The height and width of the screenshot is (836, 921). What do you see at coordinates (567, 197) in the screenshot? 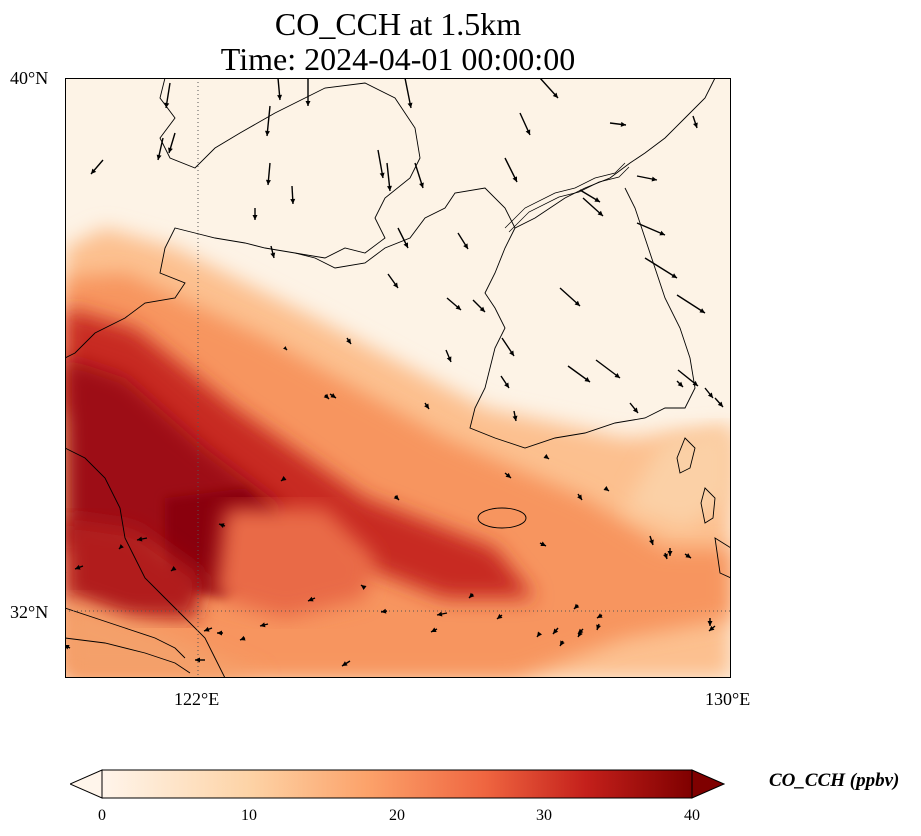
I see `korea-border` at bounding box center [567, 197].